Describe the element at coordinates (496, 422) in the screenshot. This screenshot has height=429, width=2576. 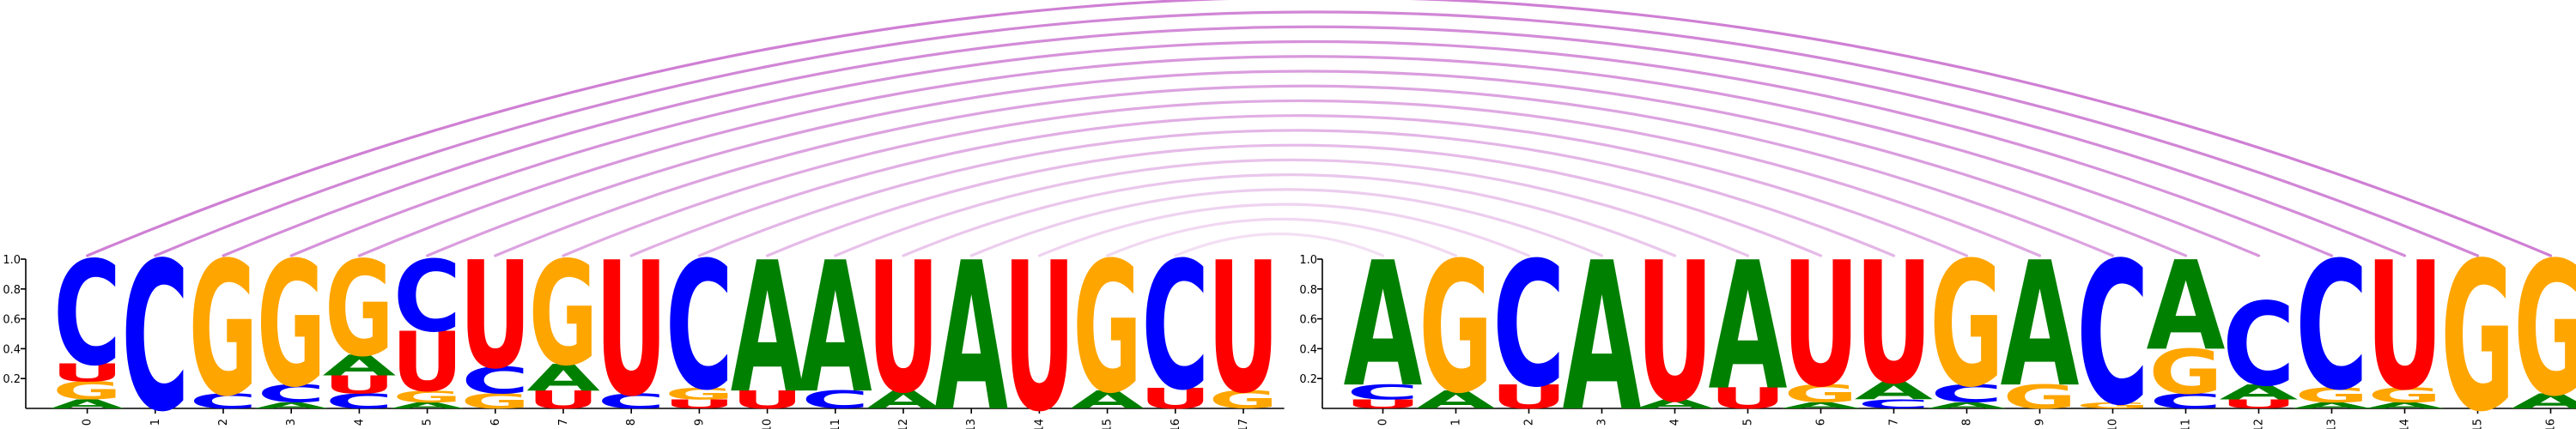
I see `x-tick-label: 6` at that location.